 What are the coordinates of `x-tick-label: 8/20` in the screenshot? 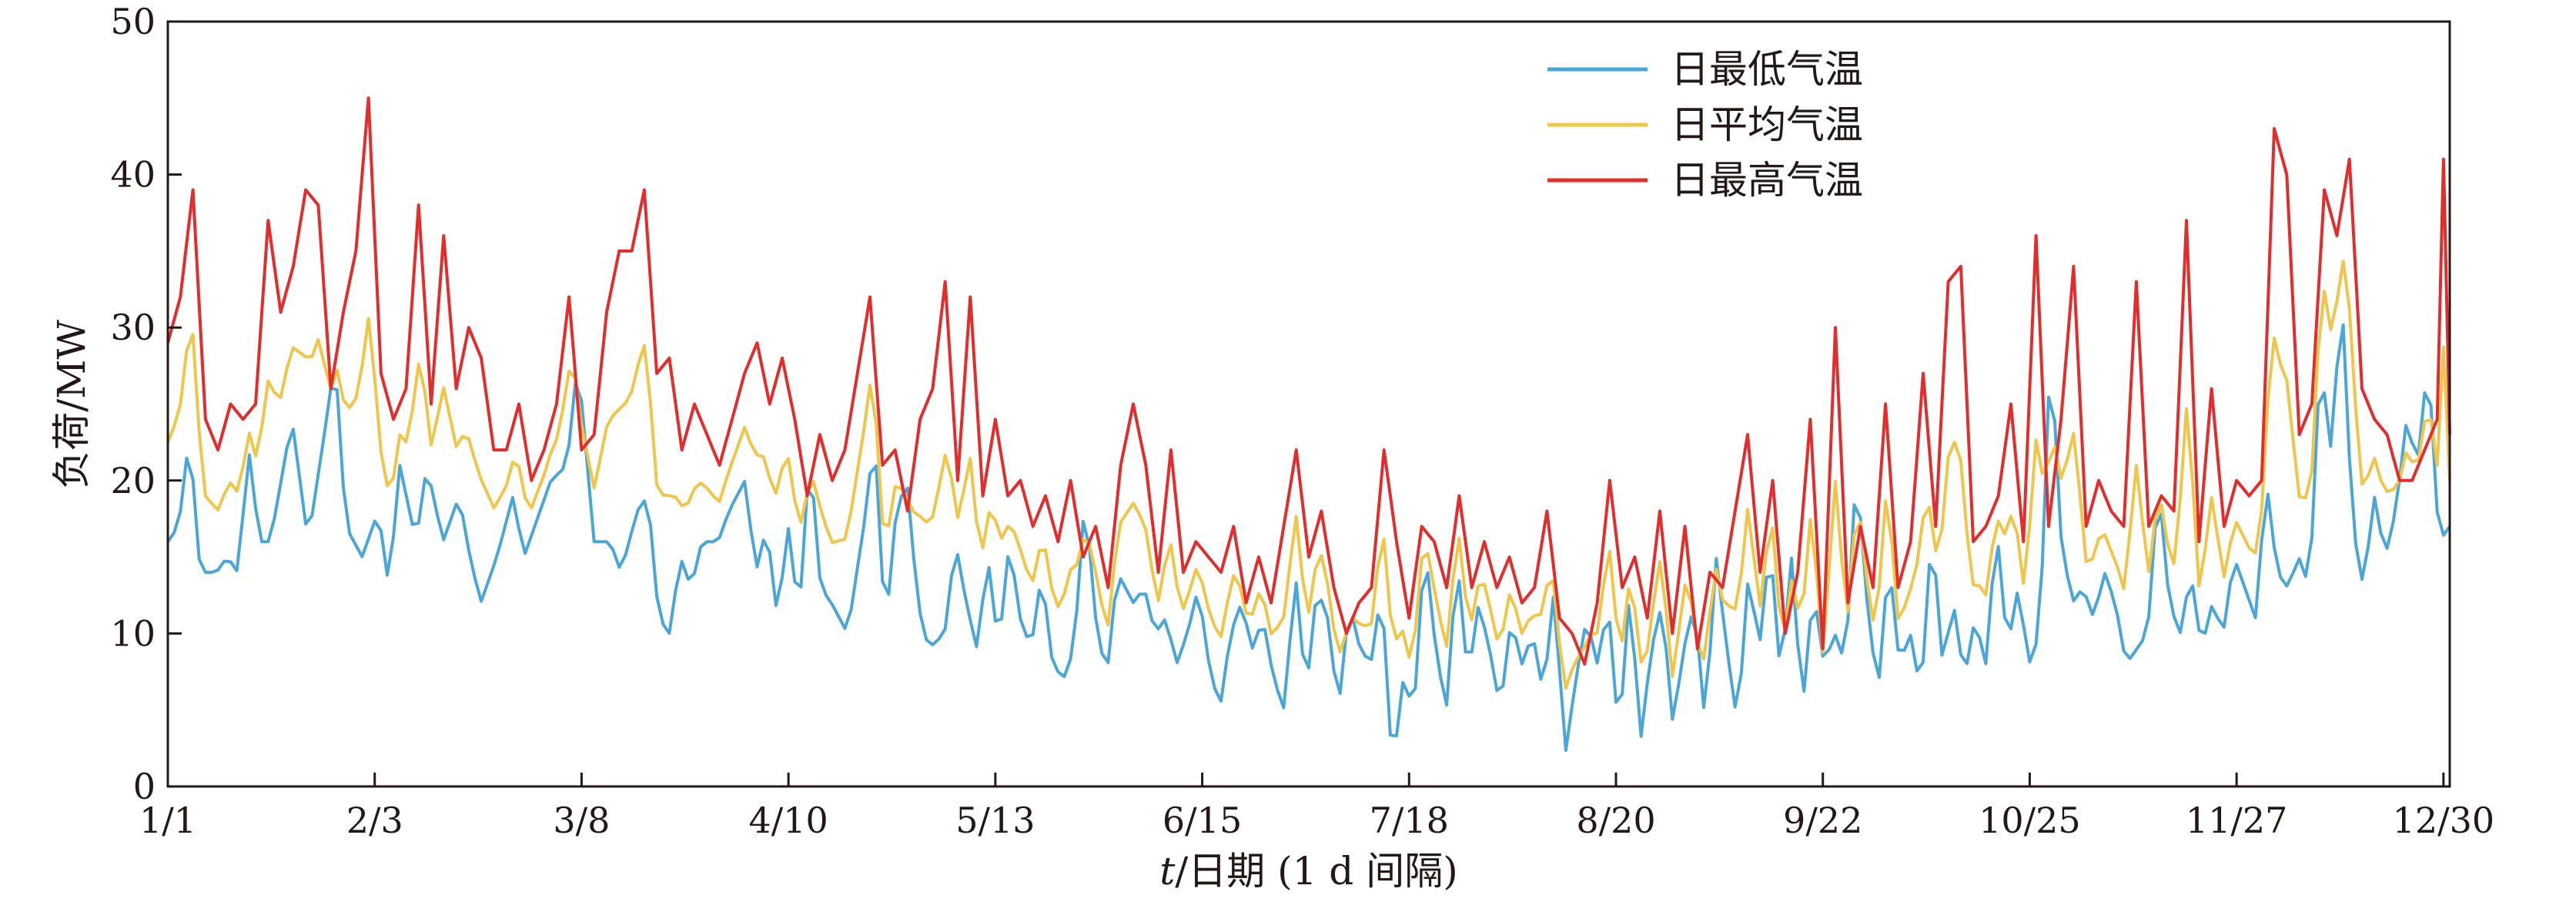 It's located at (1615, 820).